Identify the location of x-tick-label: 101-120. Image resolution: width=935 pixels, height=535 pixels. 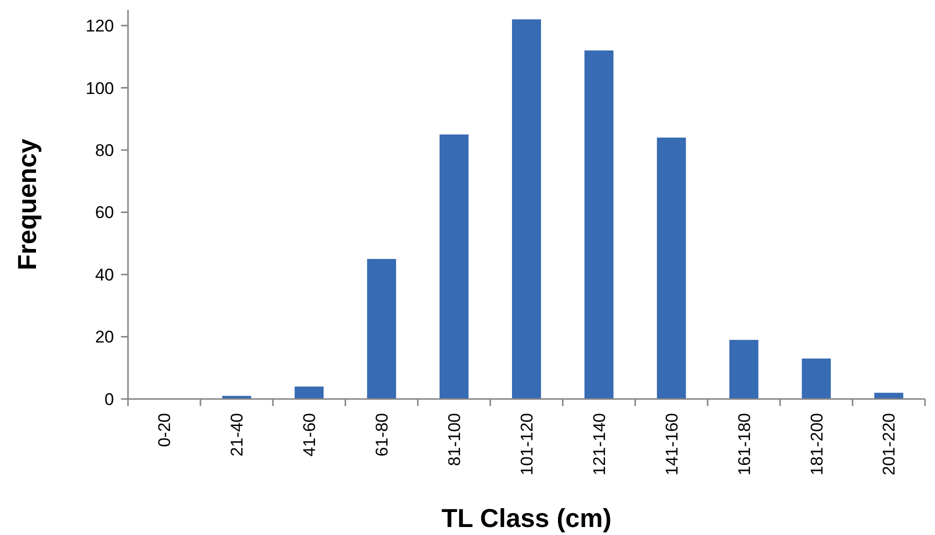
(526, 444).